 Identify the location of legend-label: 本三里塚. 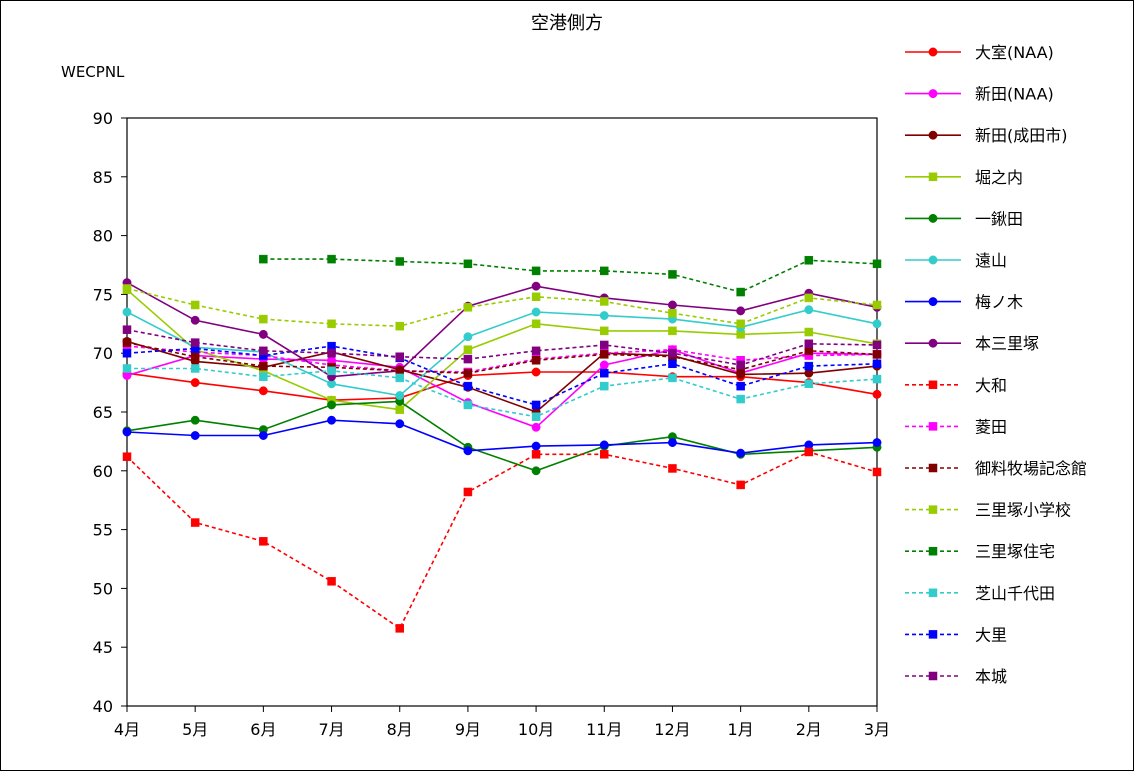
(1007, 343).